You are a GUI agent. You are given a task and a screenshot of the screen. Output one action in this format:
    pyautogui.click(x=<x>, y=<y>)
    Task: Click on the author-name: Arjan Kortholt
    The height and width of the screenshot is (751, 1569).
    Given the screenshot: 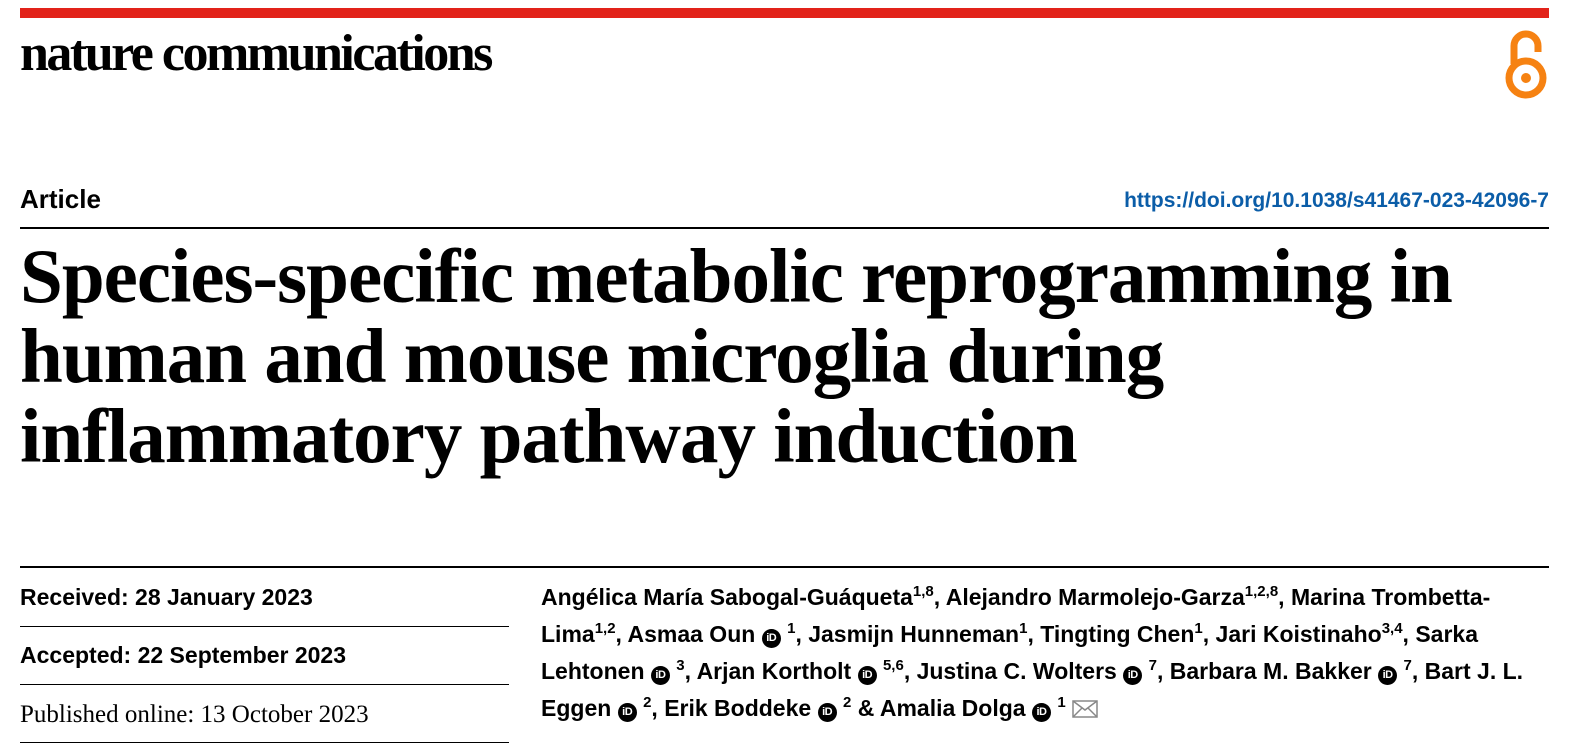 What is the action you would take?
    pyautogui.click(x=774, y=671)
    